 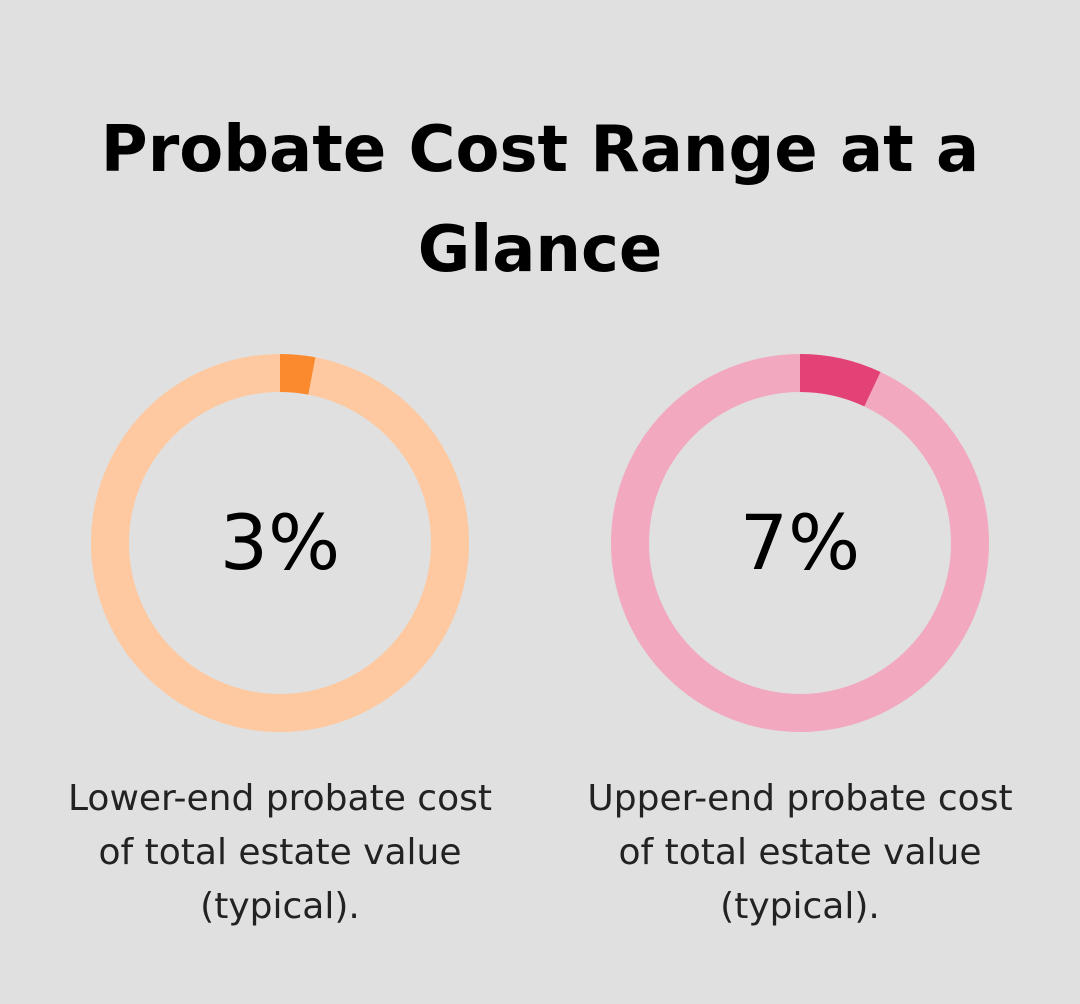 I want to click on donut-svg-upper, so click(x=800, y=543).